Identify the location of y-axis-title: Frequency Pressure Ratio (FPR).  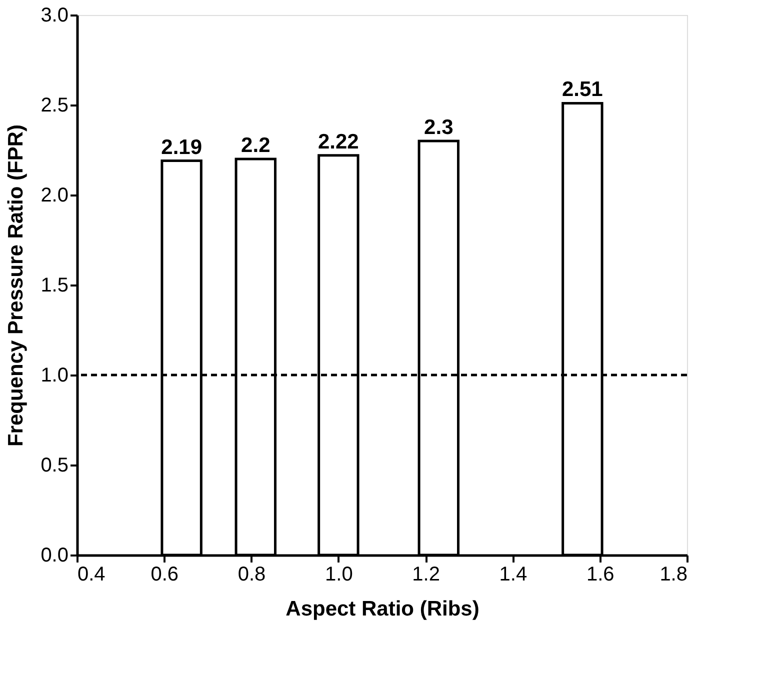
(16, 285).